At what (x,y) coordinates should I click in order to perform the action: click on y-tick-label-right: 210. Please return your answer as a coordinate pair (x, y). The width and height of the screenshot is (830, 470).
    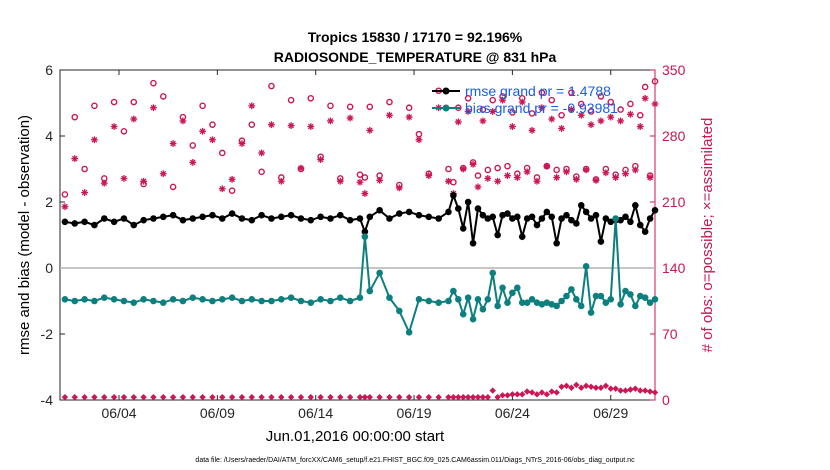
    Looking at the image, I should click on (674, 202).